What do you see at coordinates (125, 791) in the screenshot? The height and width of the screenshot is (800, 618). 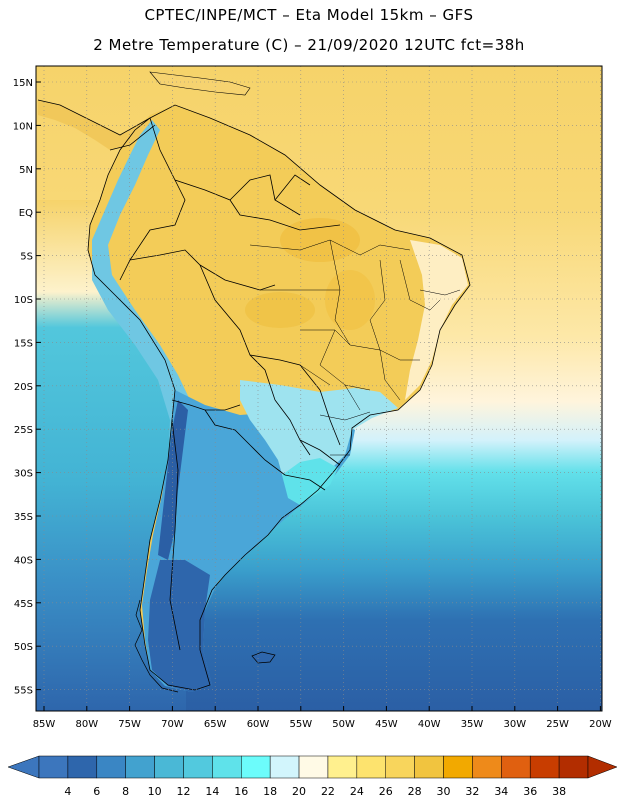 I see `colorbar-label: 8` at bounding box center [125, 791].